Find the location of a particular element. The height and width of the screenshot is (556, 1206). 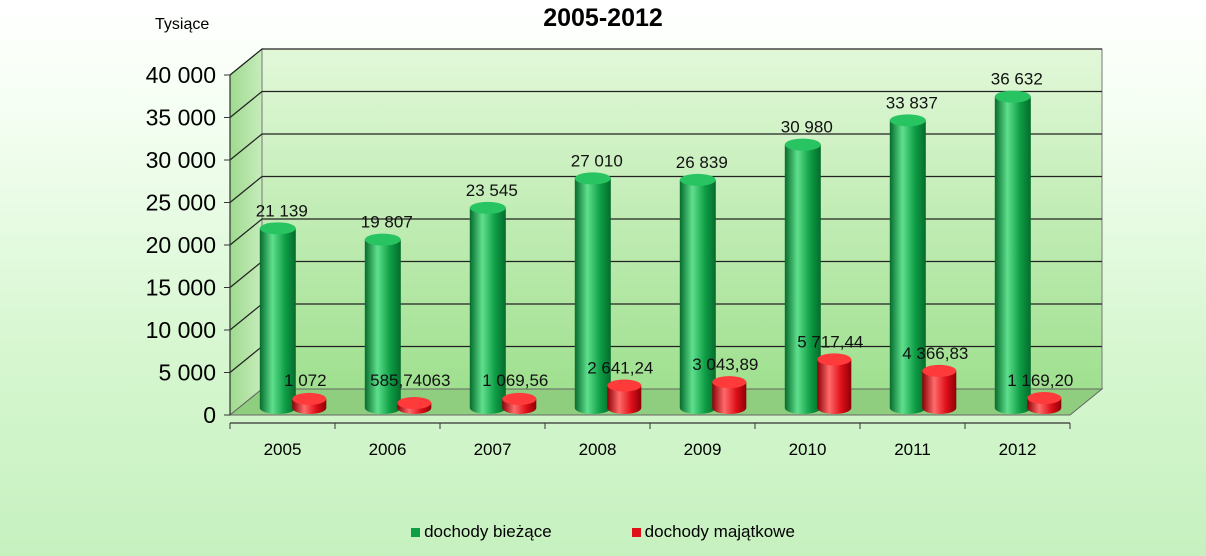

data-label-series-2: 1 169,20 is located at coordinates (1040, 380).